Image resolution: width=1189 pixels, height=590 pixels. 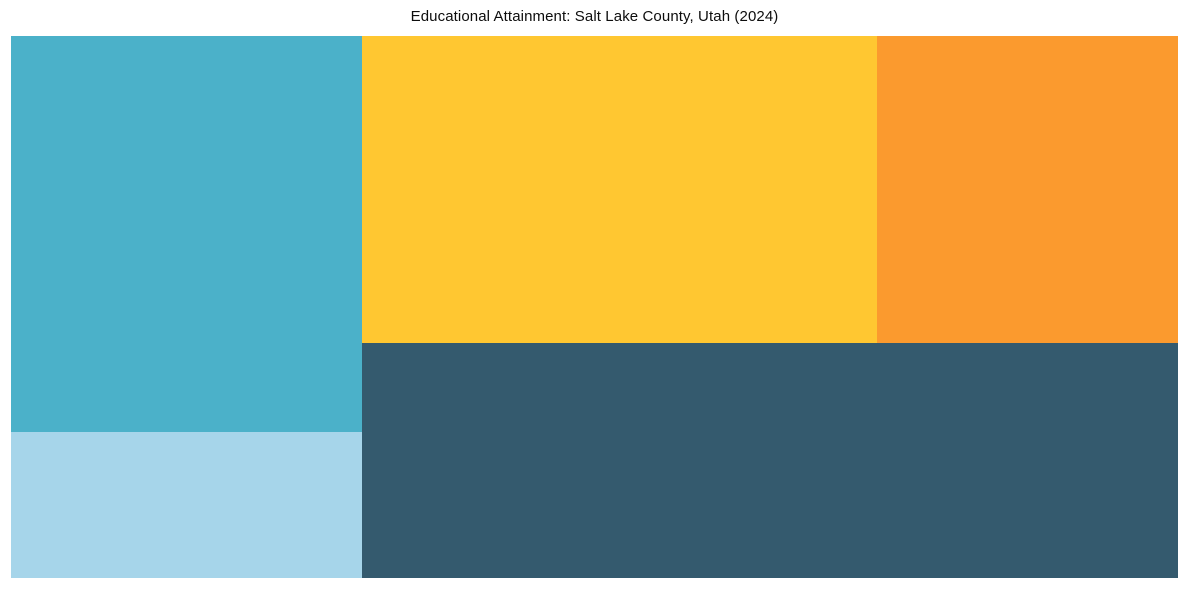 What do you see at coordinates (186, 505) in the screenshot?
I see `treemap-tile-5: 8.9` at bounding box center [186, 505].